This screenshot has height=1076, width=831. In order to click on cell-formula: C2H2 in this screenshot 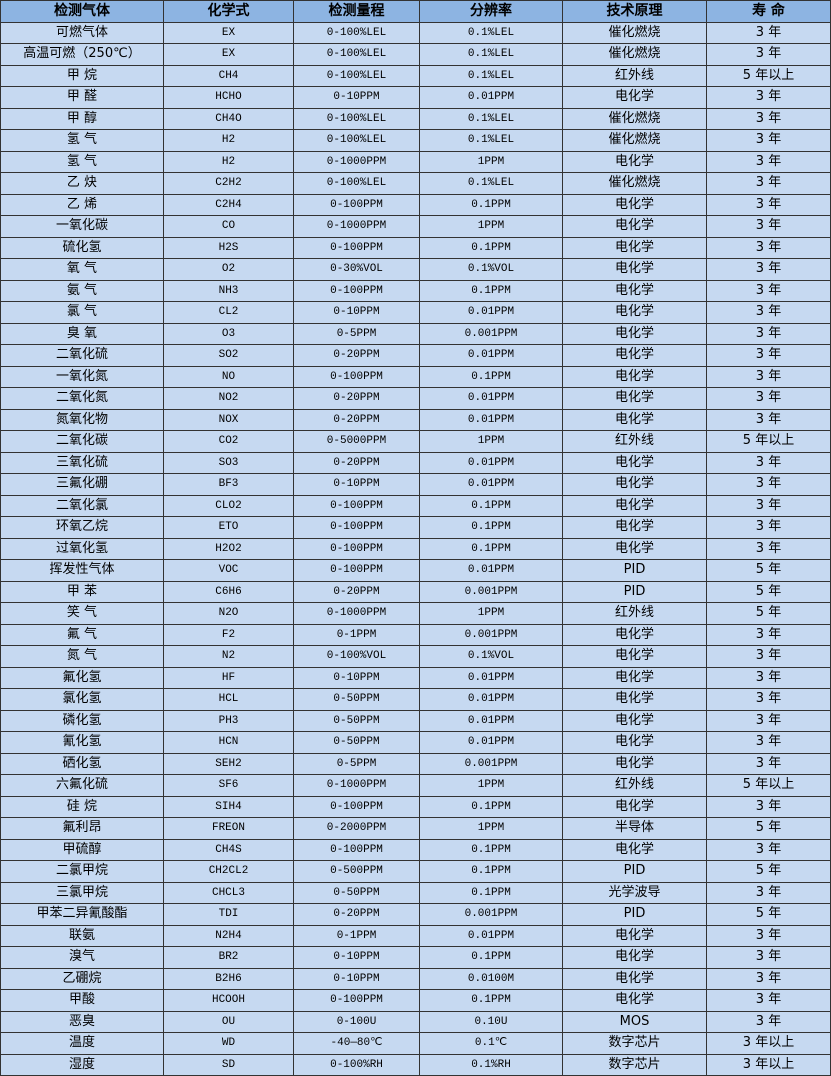, I will do `click(228, 183)`.